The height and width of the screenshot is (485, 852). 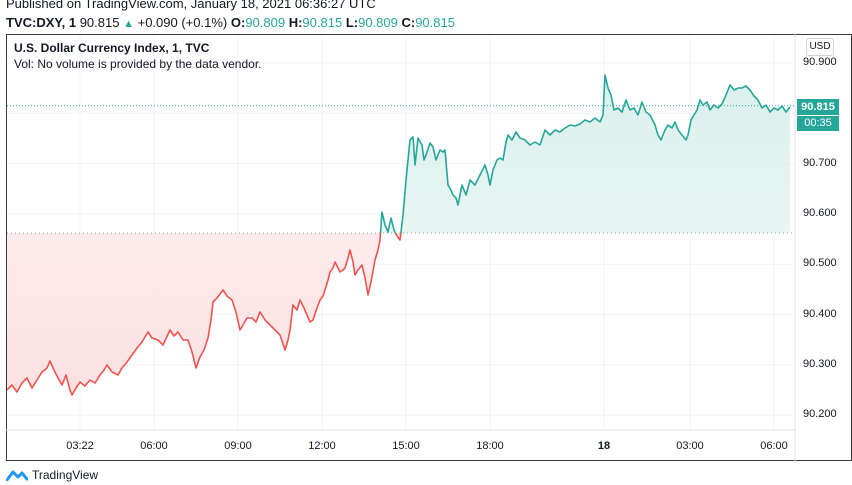 I want to click on open-label: O:, so click(x=238, y=22).